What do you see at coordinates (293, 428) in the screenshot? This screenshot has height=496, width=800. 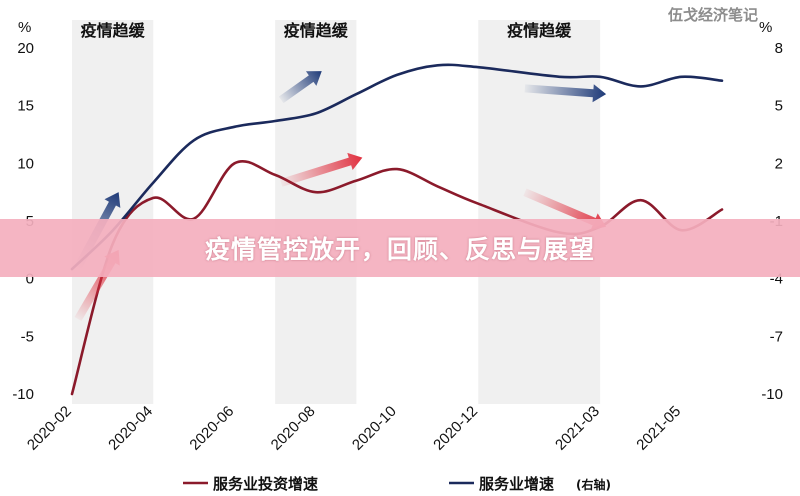 I see `x-axis-tick: 2020-08` at bounding box center [293, 428].